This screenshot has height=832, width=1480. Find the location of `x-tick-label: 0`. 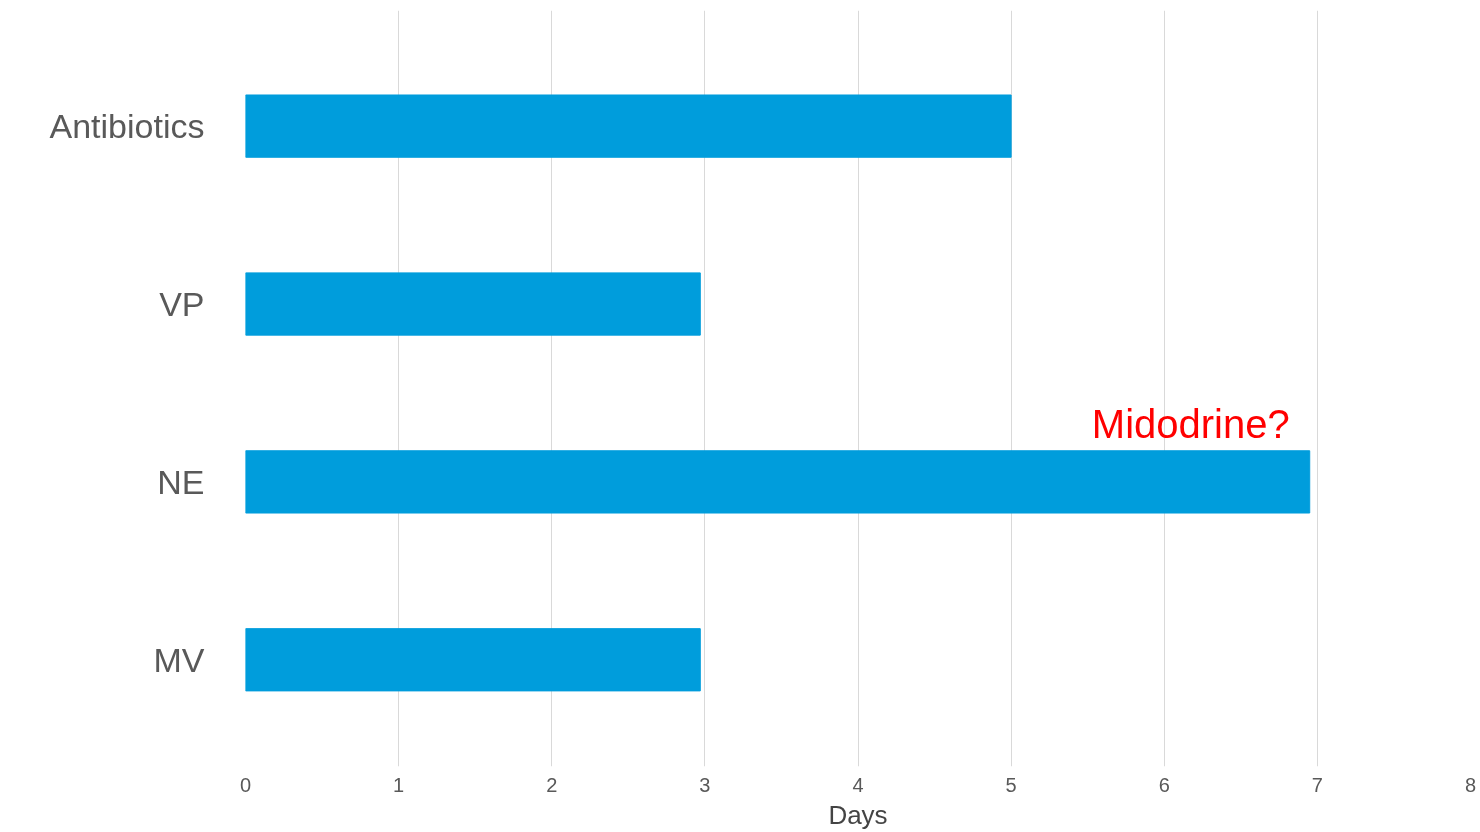

x-tick-label: 0 is located at coordinates (245, 784).